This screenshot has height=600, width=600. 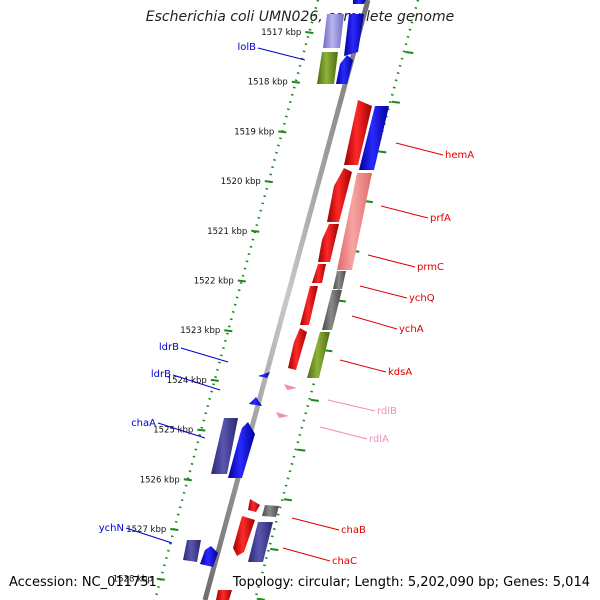 I want to click on tick-label: 1526 kbp, so click(x=160, y=480).